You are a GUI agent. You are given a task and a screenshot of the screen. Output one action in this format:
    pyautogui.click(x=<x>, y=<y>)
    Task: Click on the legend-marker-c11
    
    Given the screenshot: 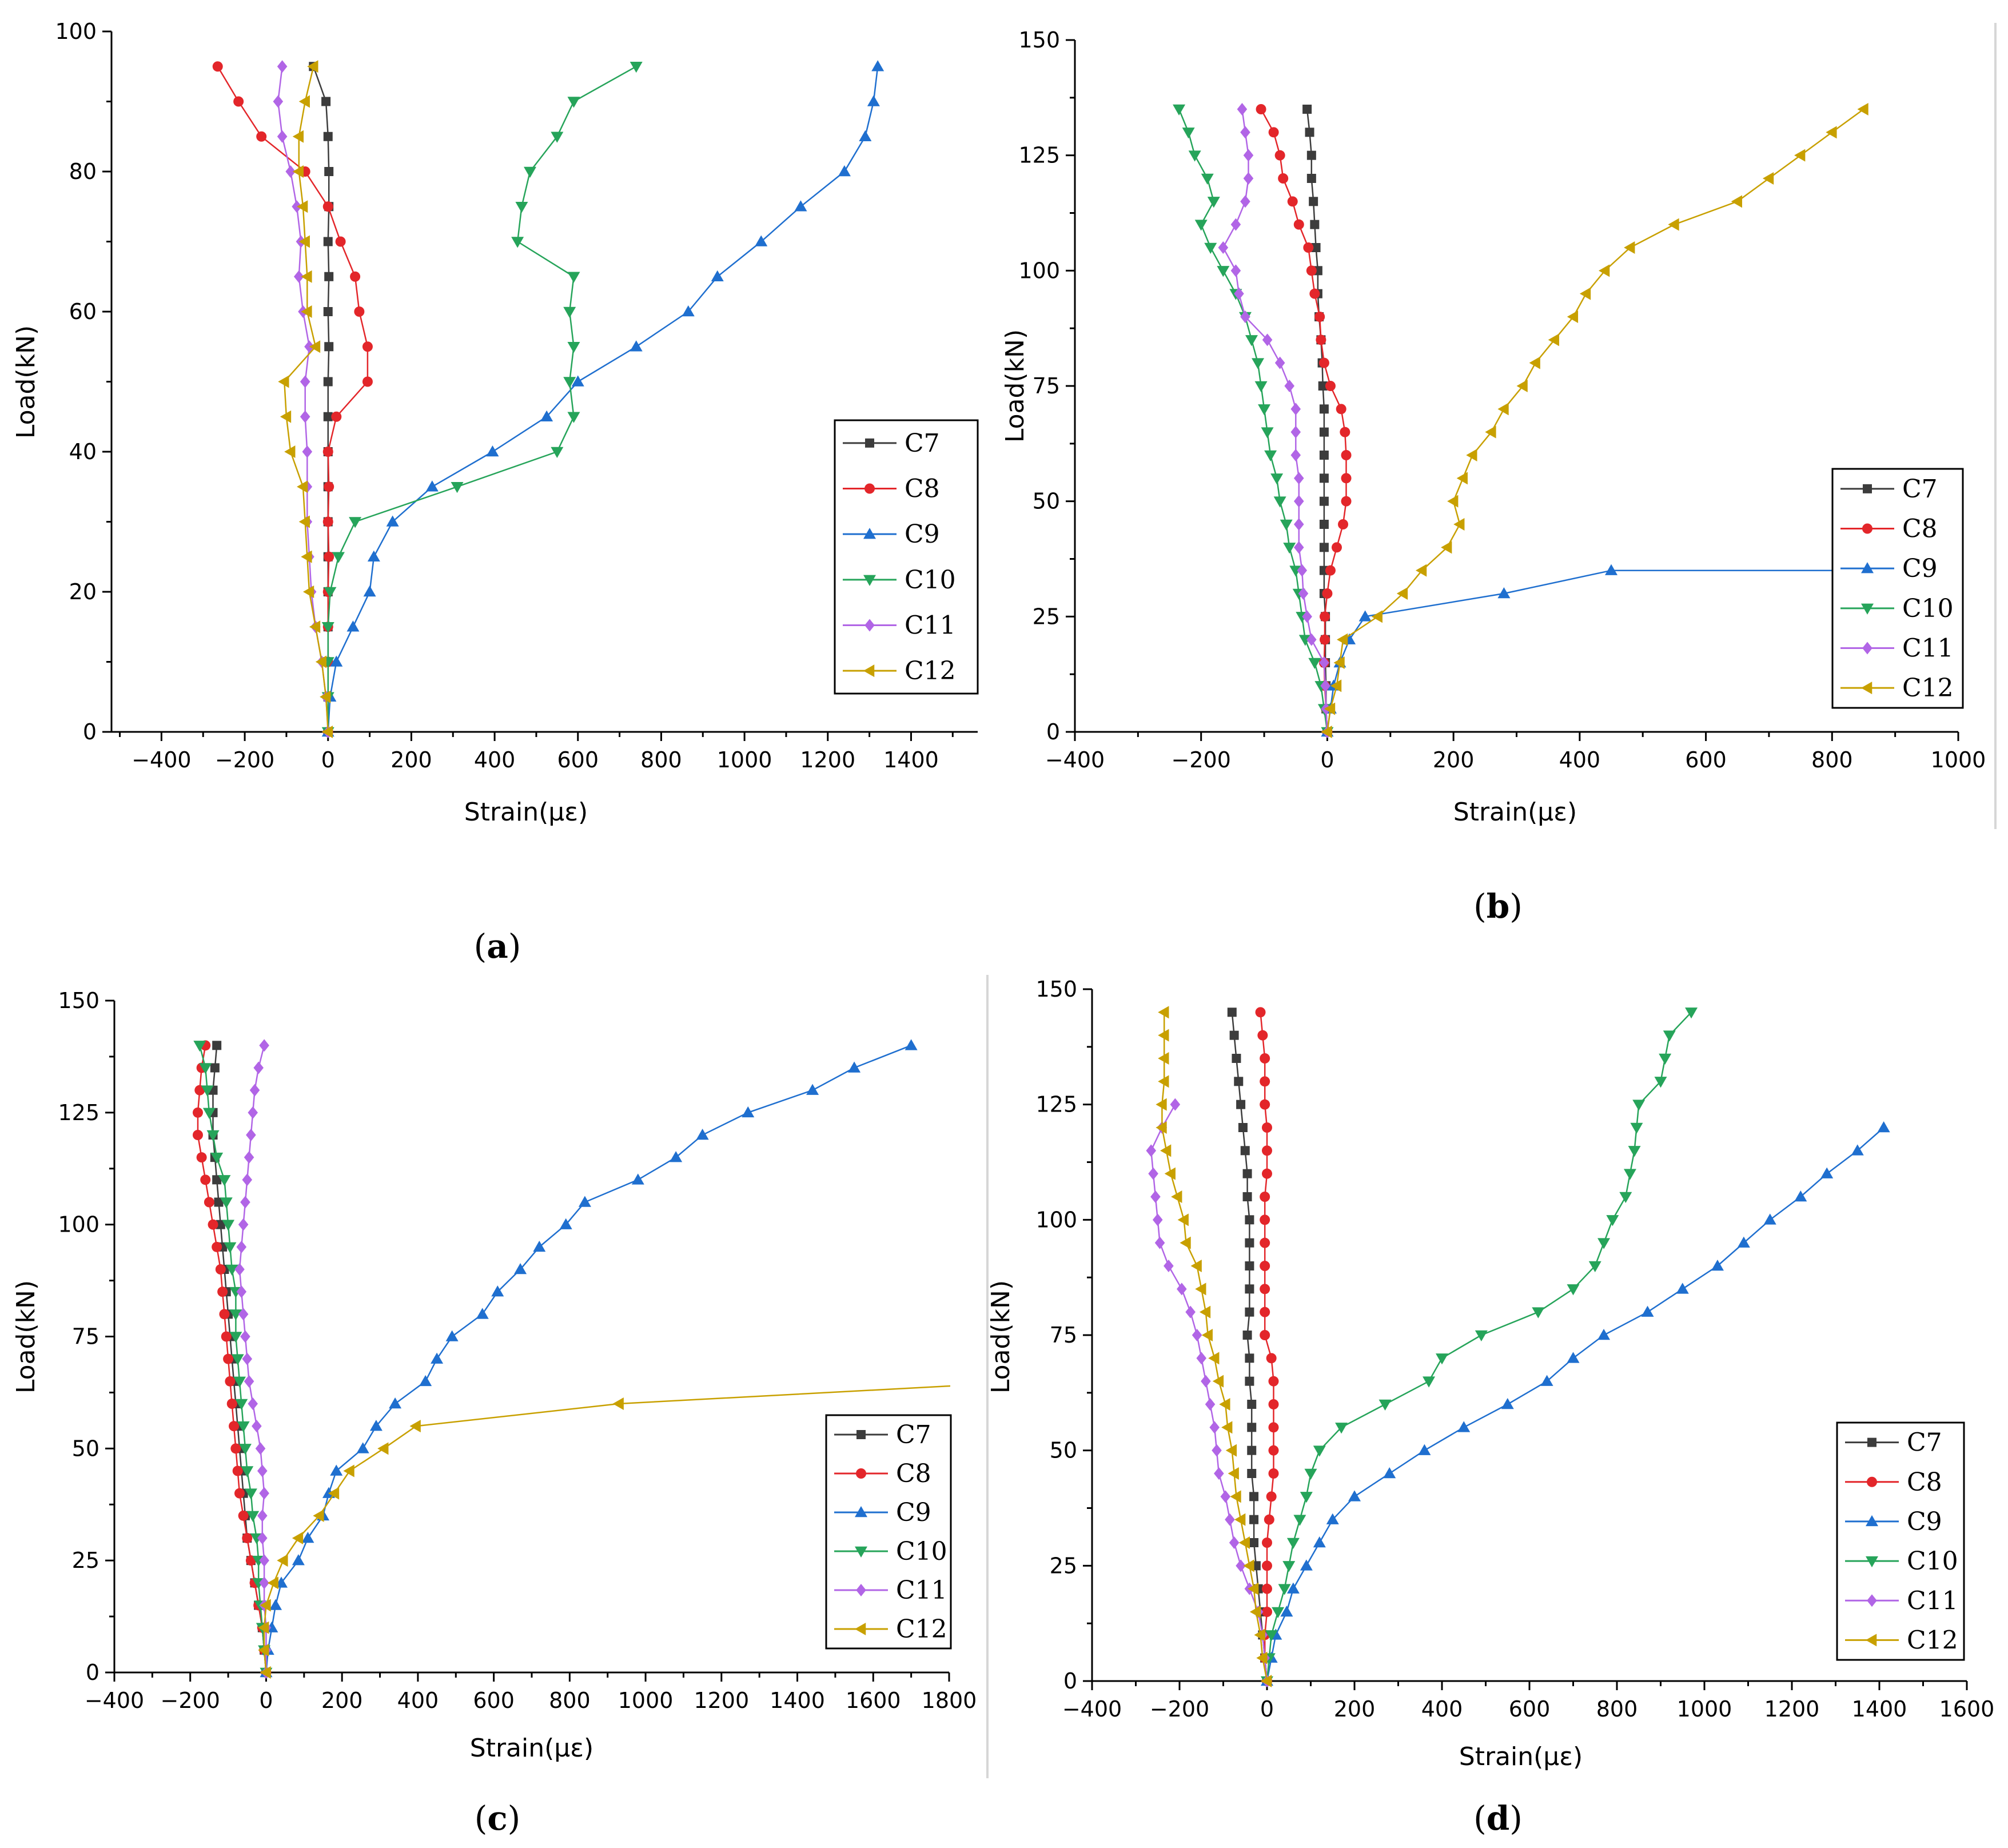 What is the action you would take?
    pyautogui.click(x=869, y=625)
    